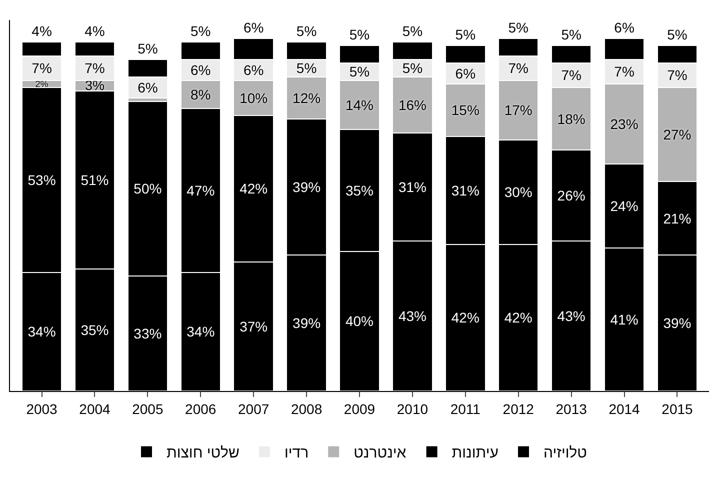 This screenshot has width=719, height=481. Describe the element at coordinates (678, 408) in the screenshot. I see `x-tick-label: 2015` at that location.